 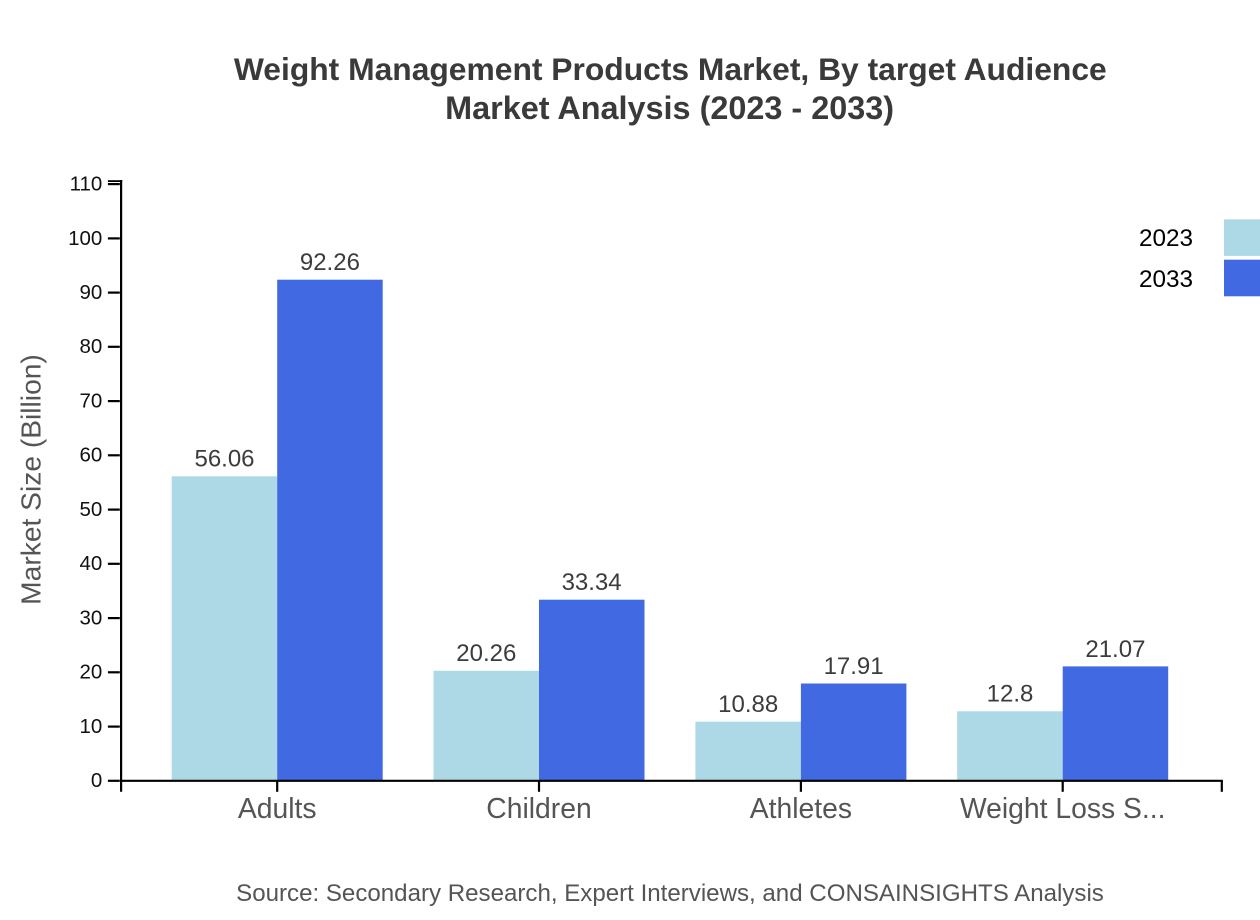 I want to click on svg-text: 10.88, so click(x=748, y=704).